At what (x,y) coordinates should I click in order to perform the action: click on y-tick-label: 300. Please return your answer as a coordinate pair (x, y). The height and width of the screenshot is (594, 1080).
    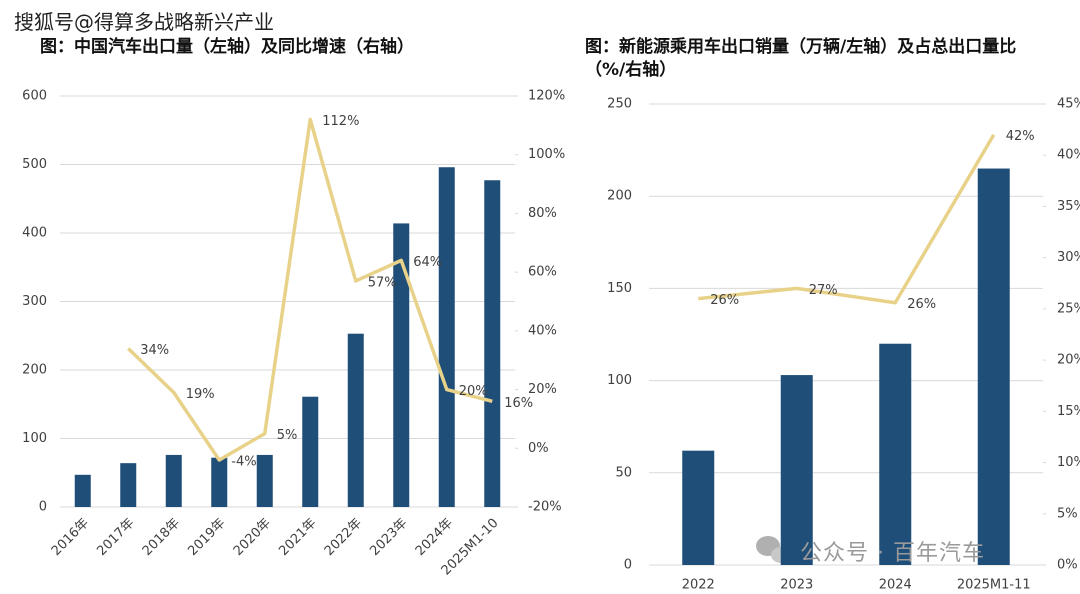
    Looking at the image, I should click on (34, 301).